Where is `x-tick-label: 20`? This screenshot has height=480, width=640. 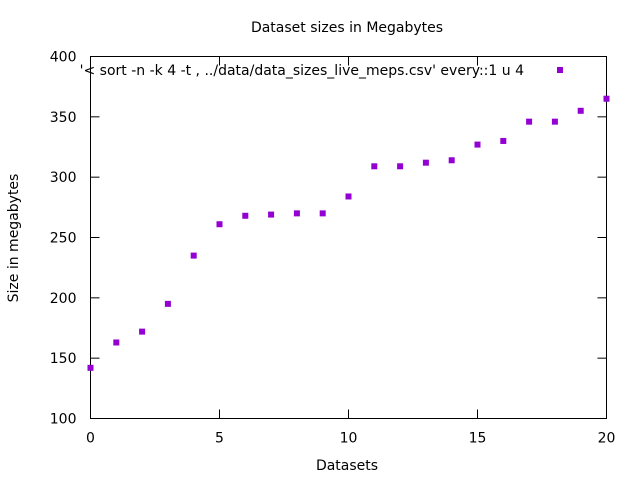
x-tick-label: 20 is located at coordinates (607, 439).